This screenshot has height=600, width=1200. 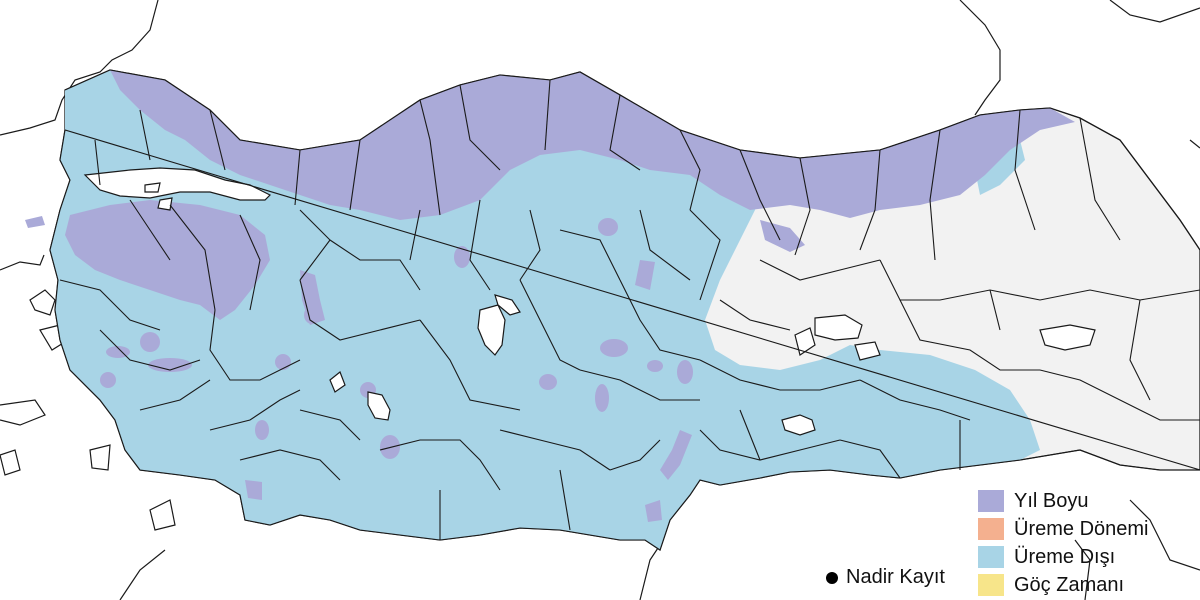 I want to click on legend-item-year-round: Yıl Boyu, so click(x=1089, y=501).